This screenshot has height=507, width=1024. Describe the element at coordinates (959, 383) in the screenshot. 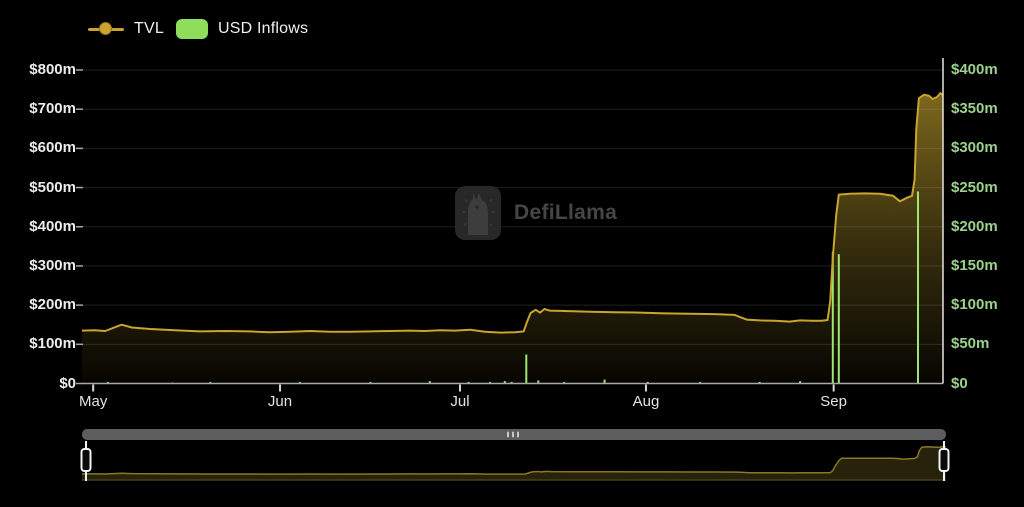

I see `right-tick-label: $0` at that location.